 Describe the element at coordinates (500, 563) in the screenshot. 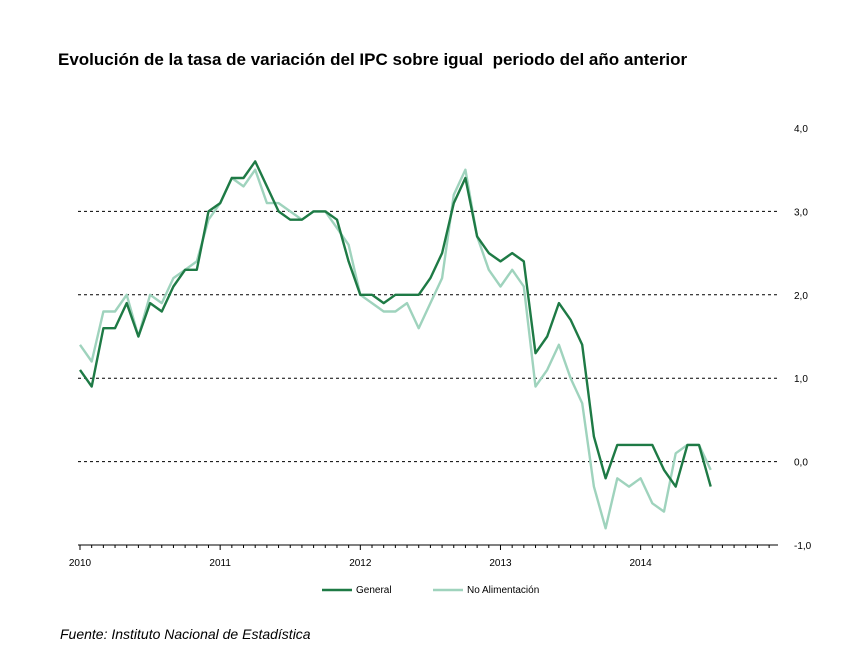

I see `x-tick-label: 2013` at that location.